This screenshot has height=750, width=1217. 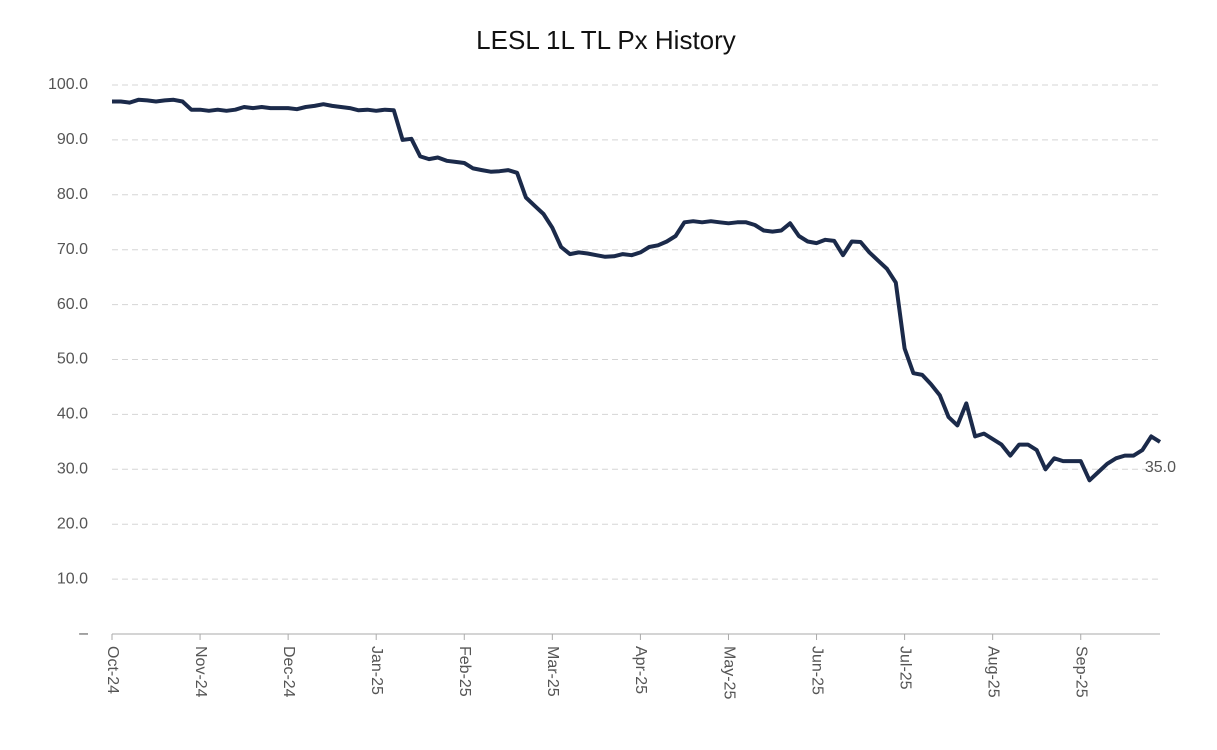 I want to click on y-tick-label: 90.0, so click(x=72, y=139).